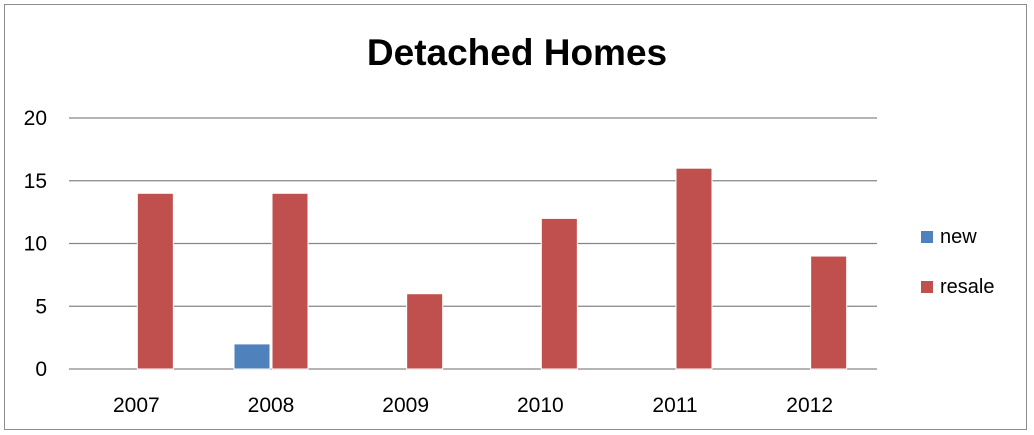  Describe the element at coordinates (155, 281) in the screenshot. I see `bar-resale-2007` at that location.